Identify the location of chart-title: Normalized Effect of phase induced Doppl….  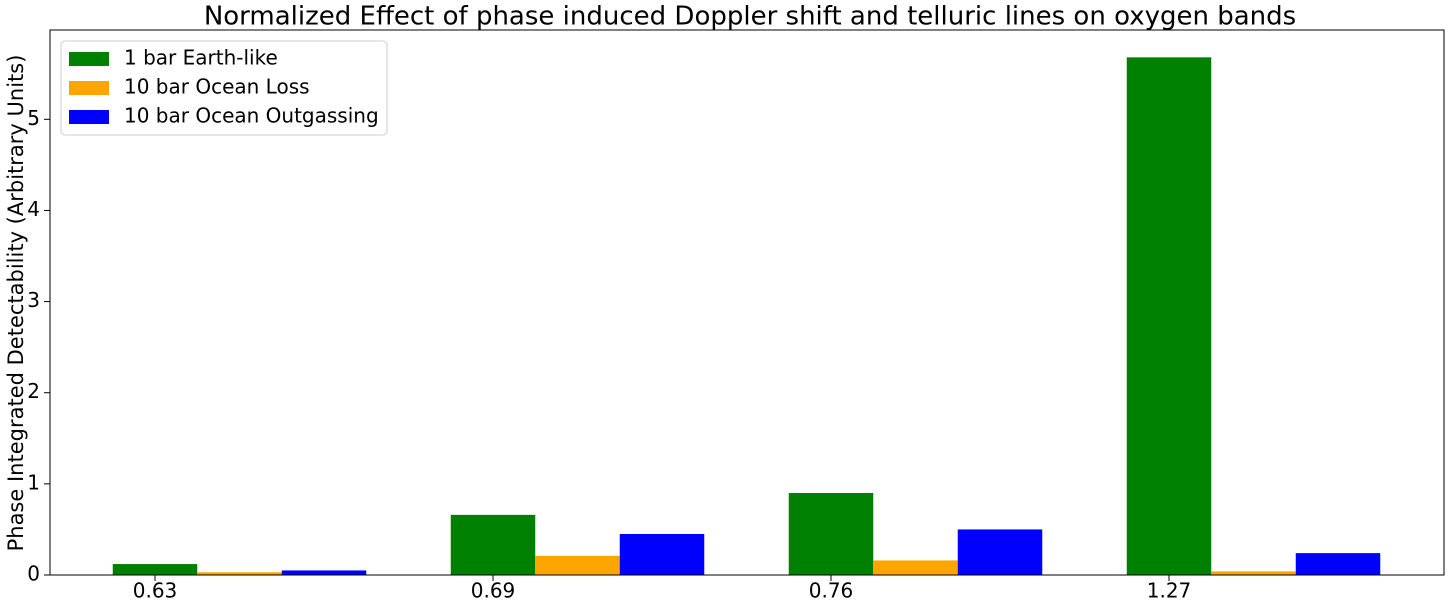
(750, 17).